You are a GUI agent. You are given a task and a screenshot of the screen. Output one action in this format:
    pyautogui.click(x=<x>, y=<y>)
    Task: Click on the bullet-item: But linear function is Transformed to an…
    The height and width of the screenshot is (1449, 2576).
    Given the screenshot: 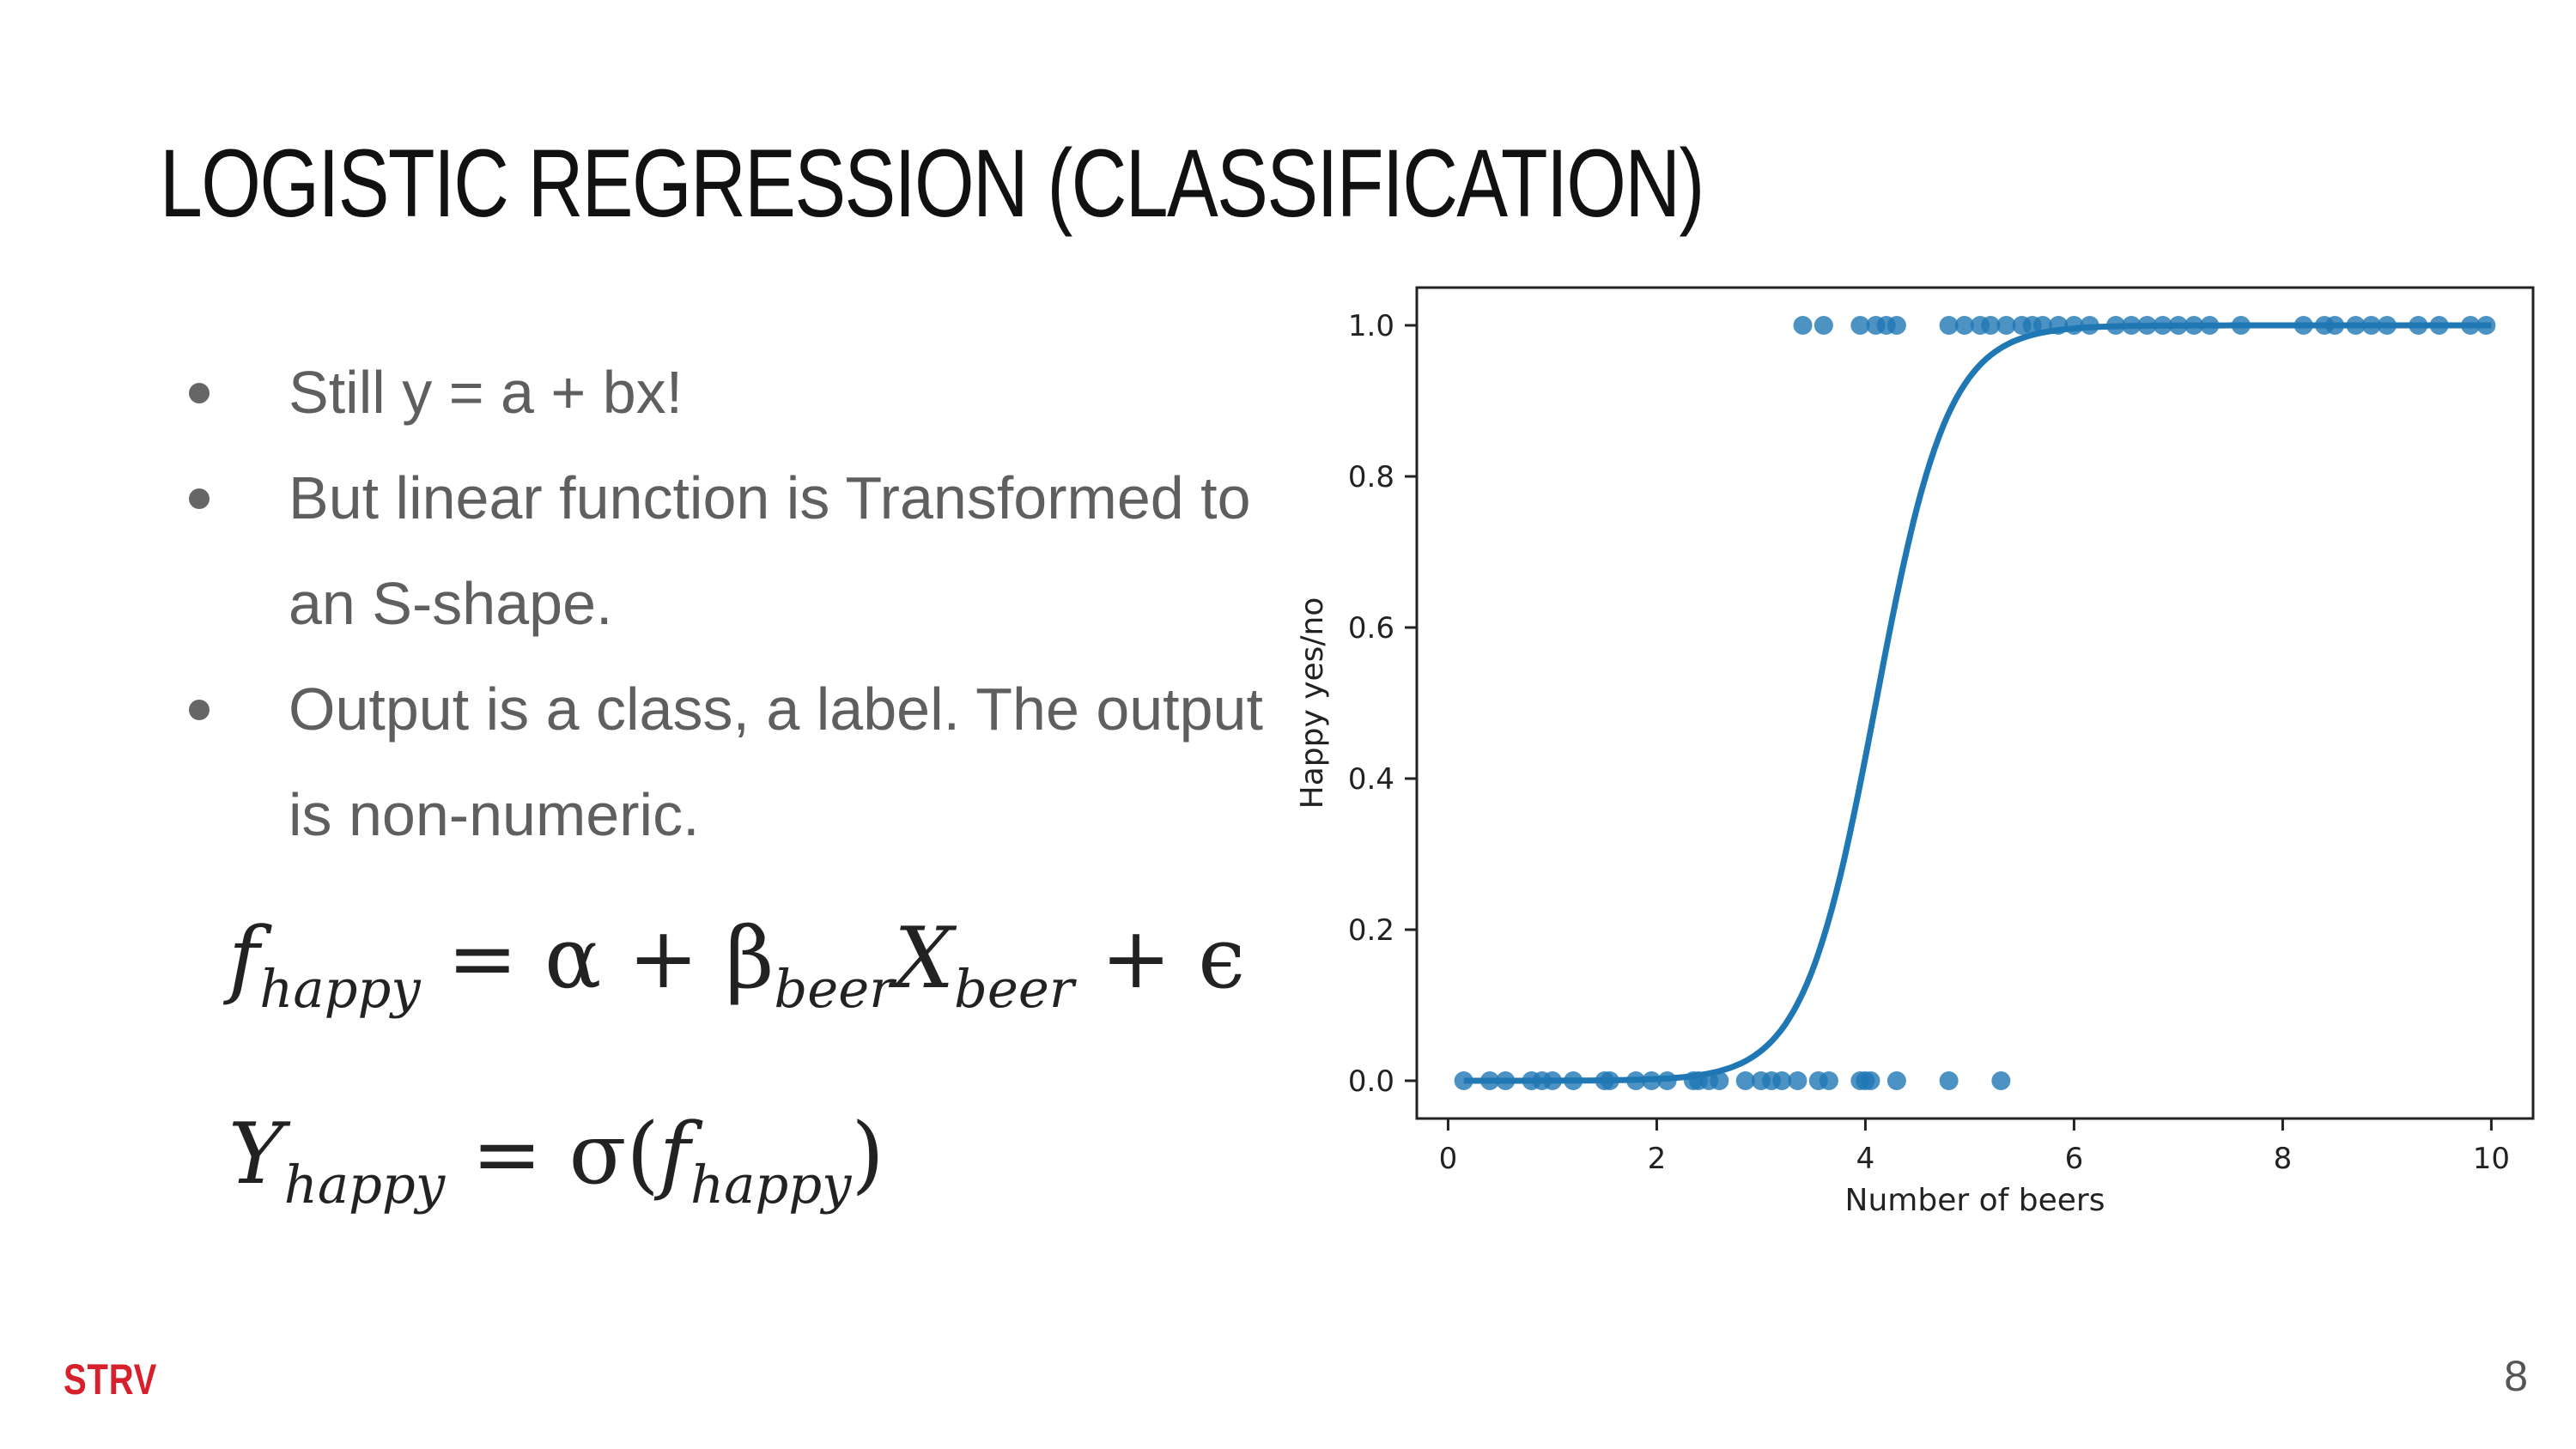 What is the action you would take?
    pyautogui.click(x=748, y=551)
    